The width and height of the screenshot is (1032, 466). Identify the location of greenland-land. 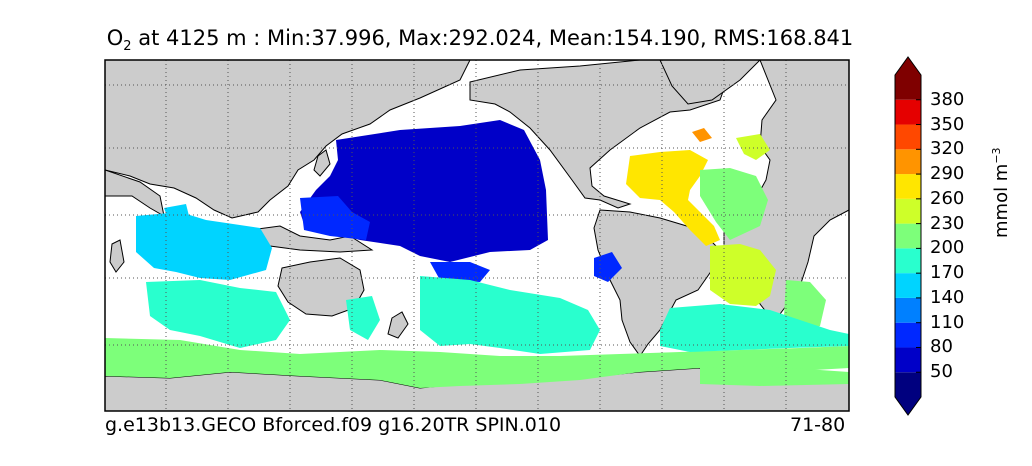
(710, 82).